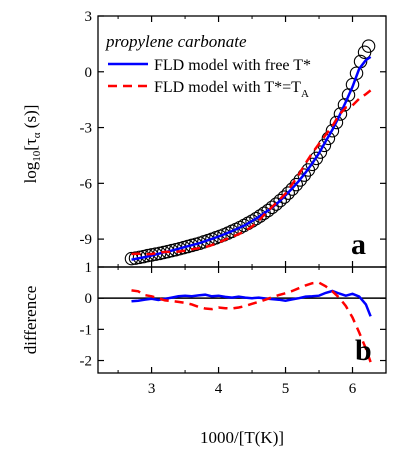  I want to click on y-label-bracket: [τ, so click(30, 144).